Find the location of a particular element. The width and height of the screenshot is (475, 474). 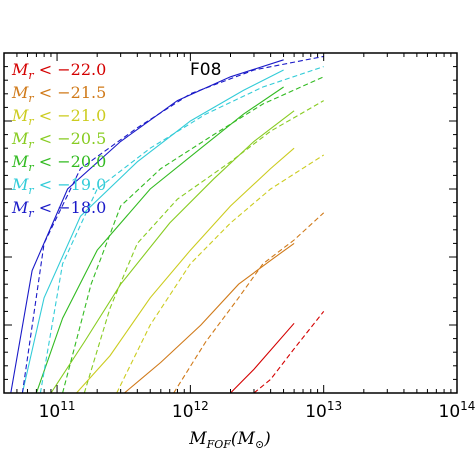

panel-label: F08 is located at coordinates (205, 70).